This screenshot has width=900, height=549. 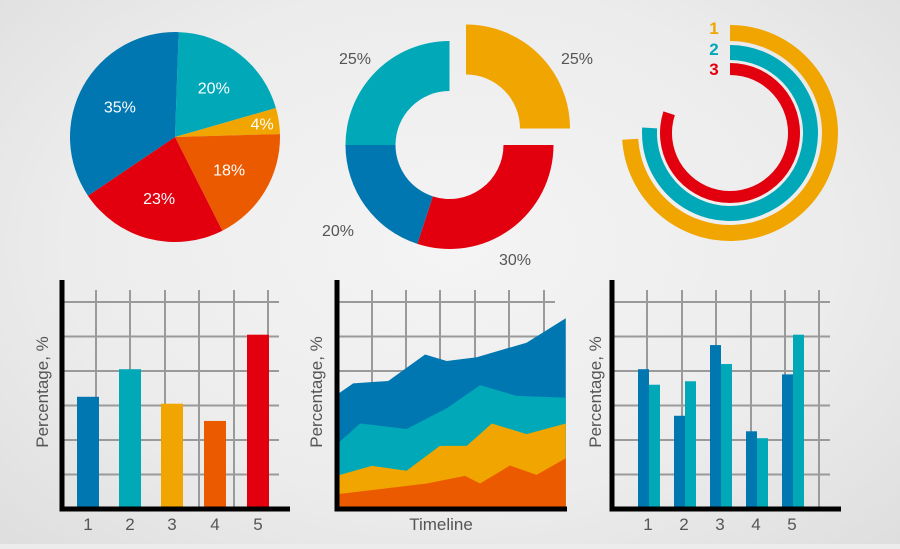 I want to click on area-chart: Percentage, % Timeline, so click(x=437, y=407).